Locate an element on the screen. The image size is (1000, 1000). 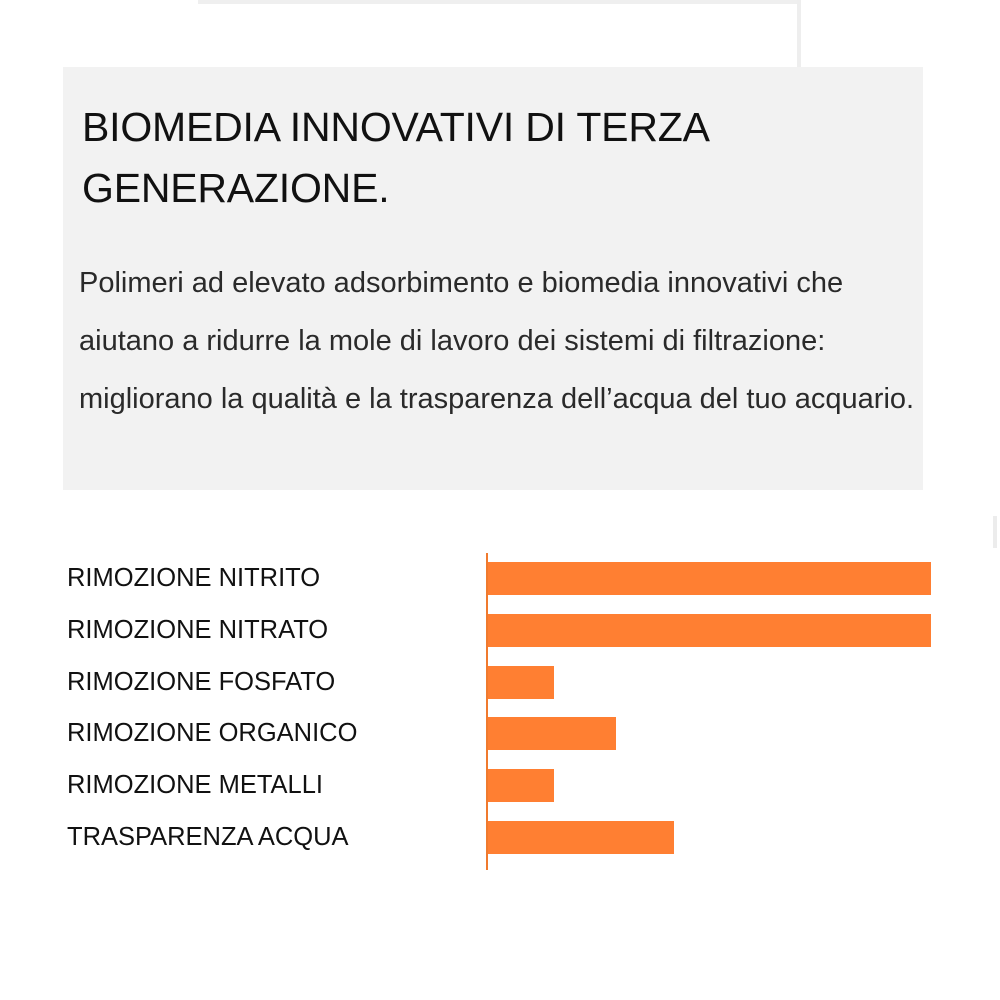
chart-row: RIMOZIONE METALLI is located at coordinates (500, 786).